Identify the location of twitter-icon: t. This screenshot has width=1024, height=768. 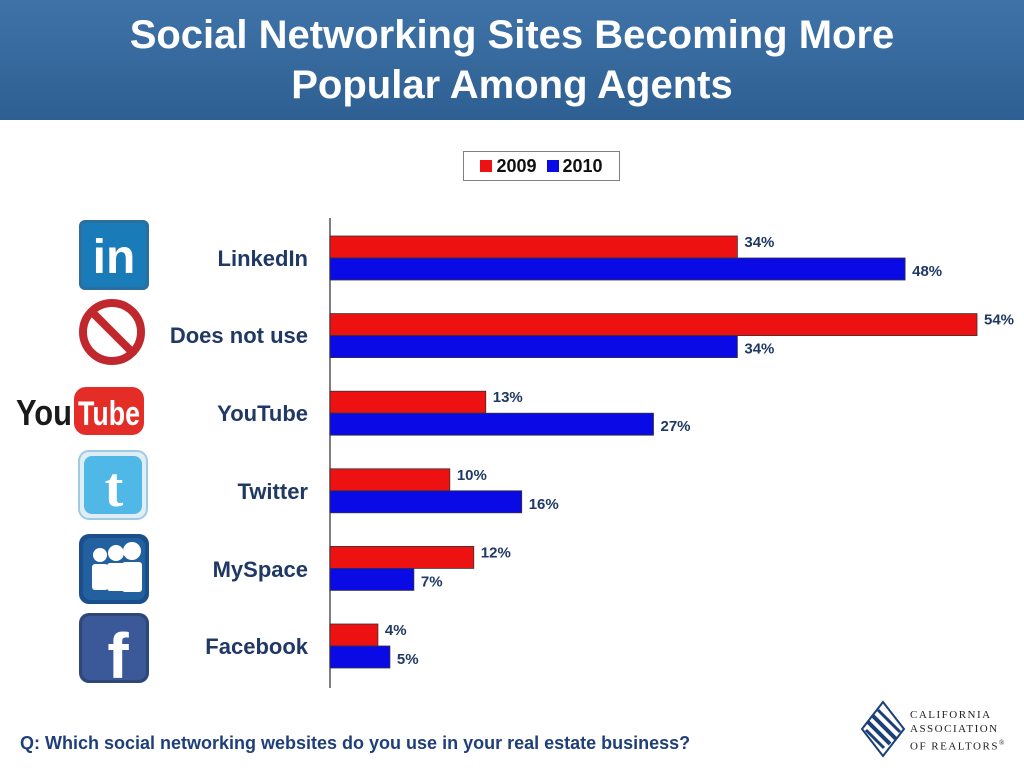
(113, 485).